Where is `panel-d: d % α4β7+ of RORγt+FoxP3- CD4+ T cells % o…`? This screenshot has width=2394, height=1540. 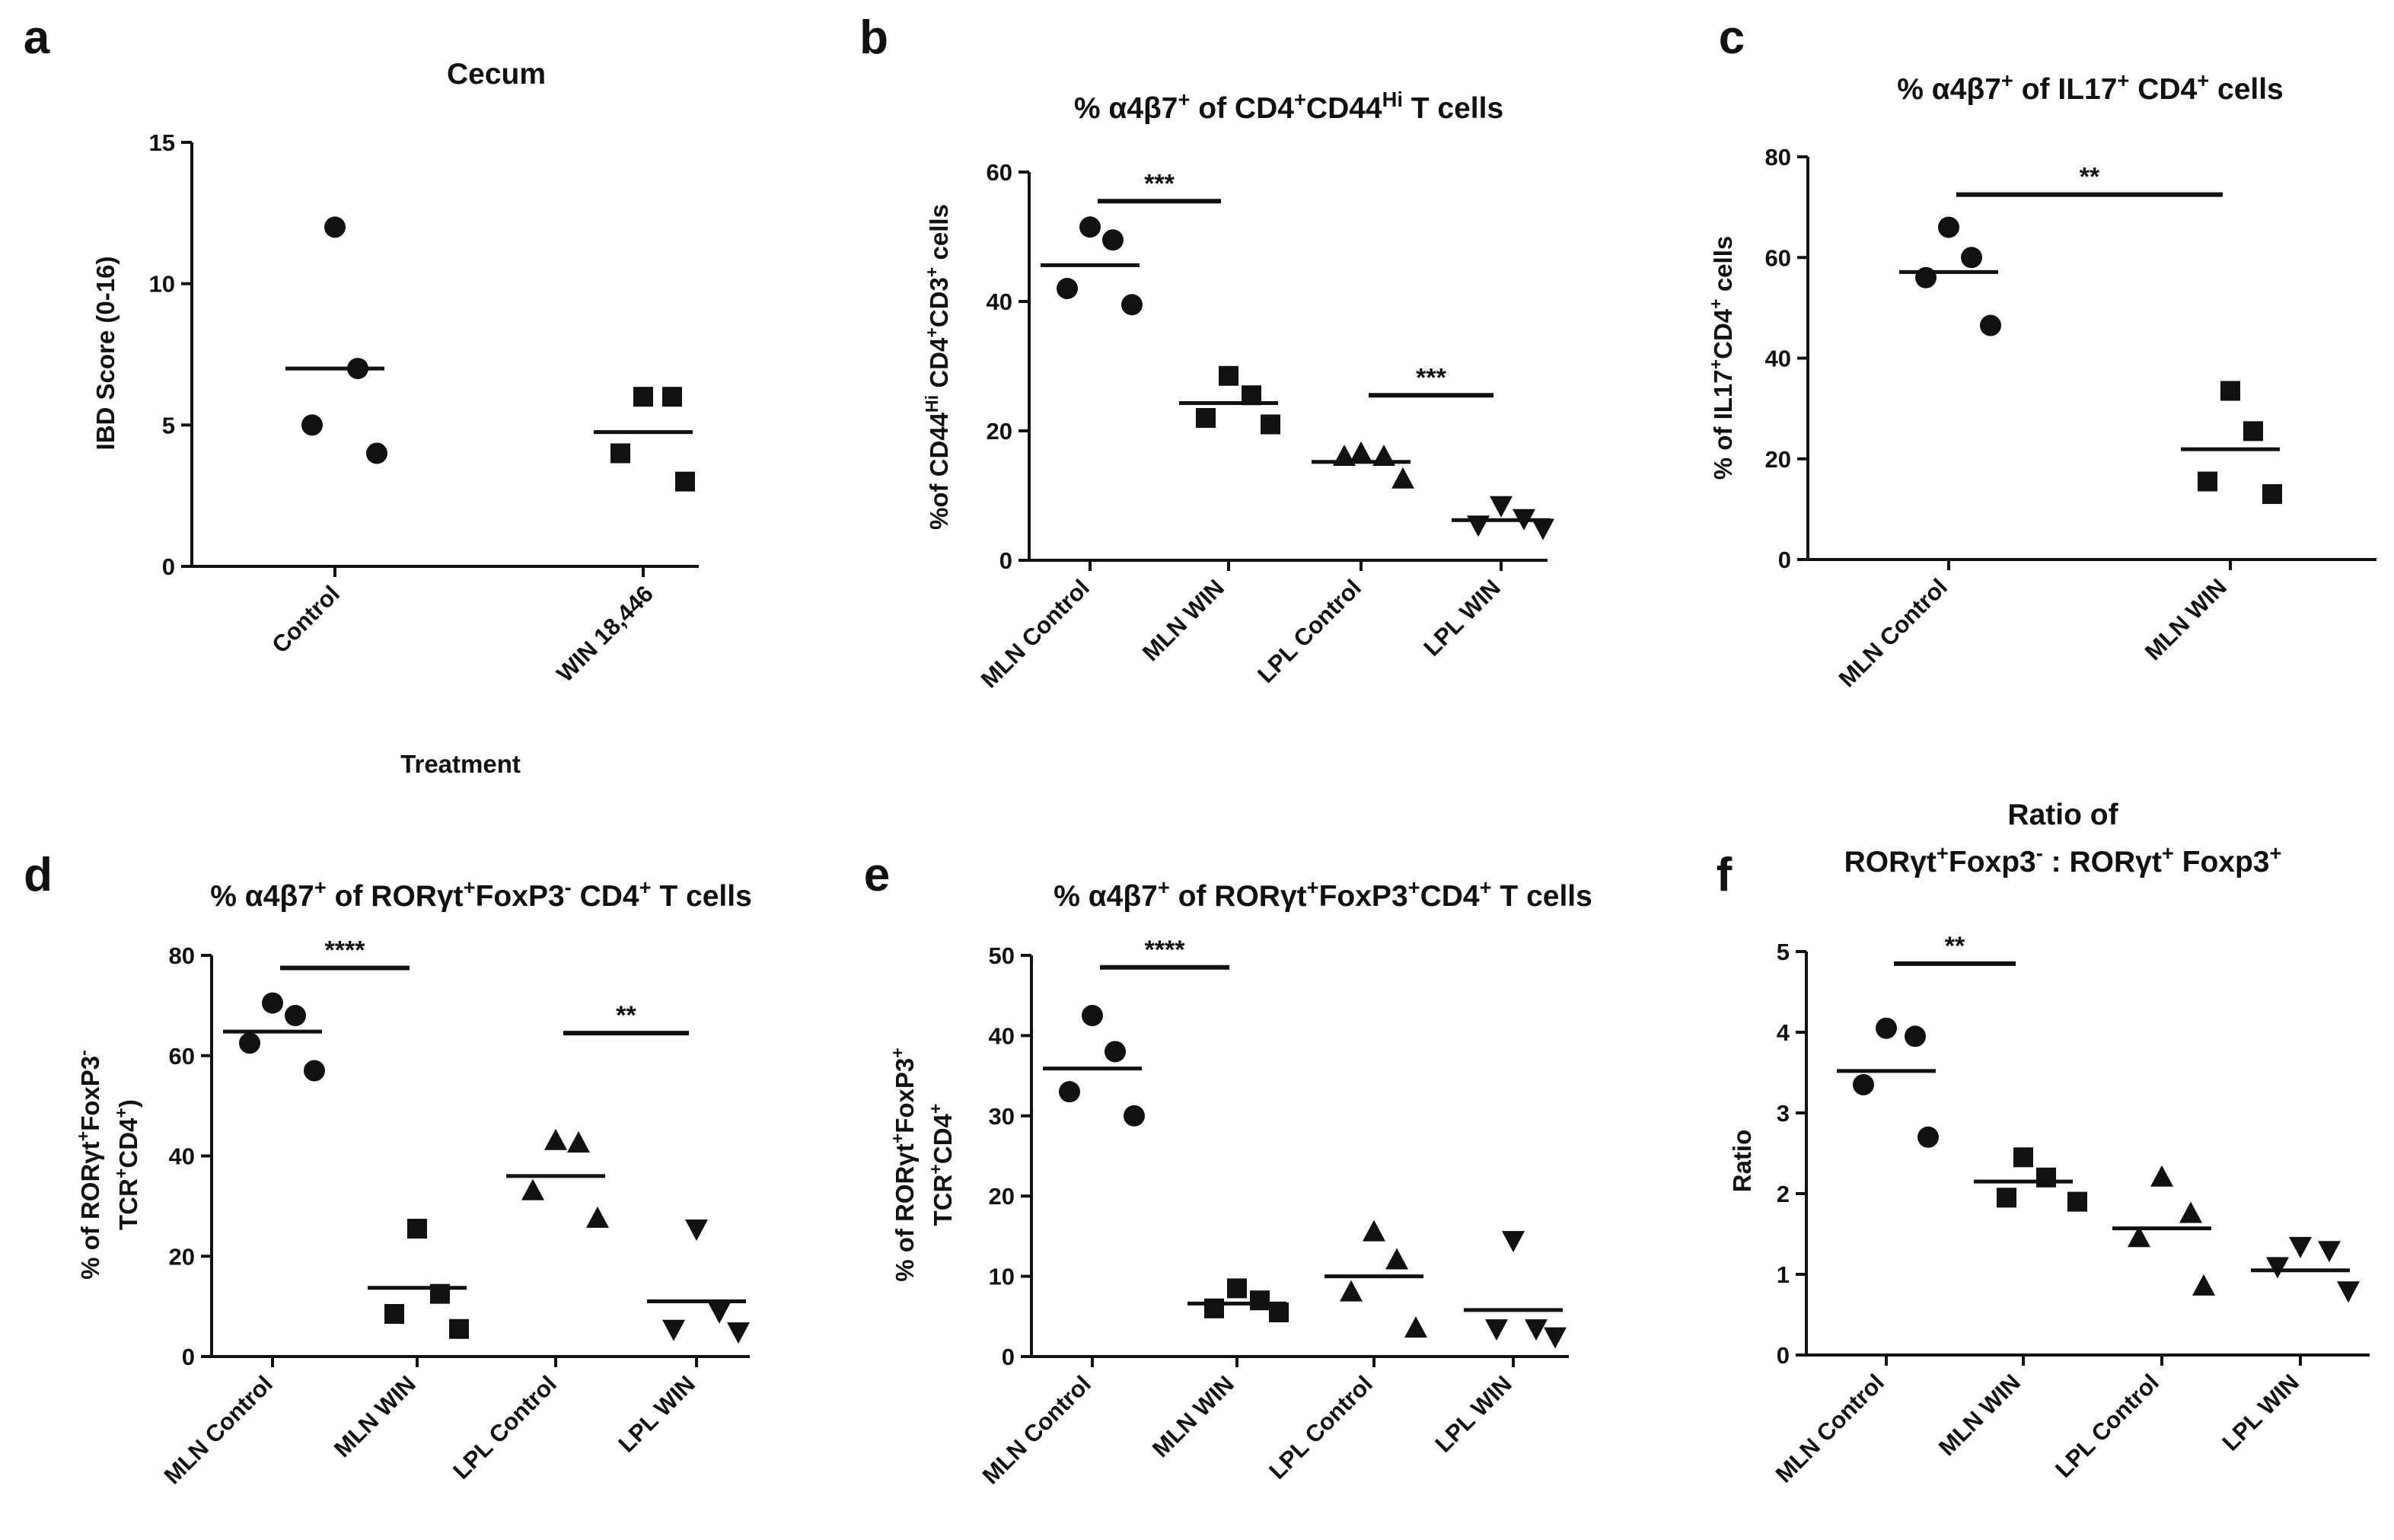
panel-d: d % α4β7+ of RORγt+FoxP3- CD4+ T cells % o… is located at coordinates (388, 1169).